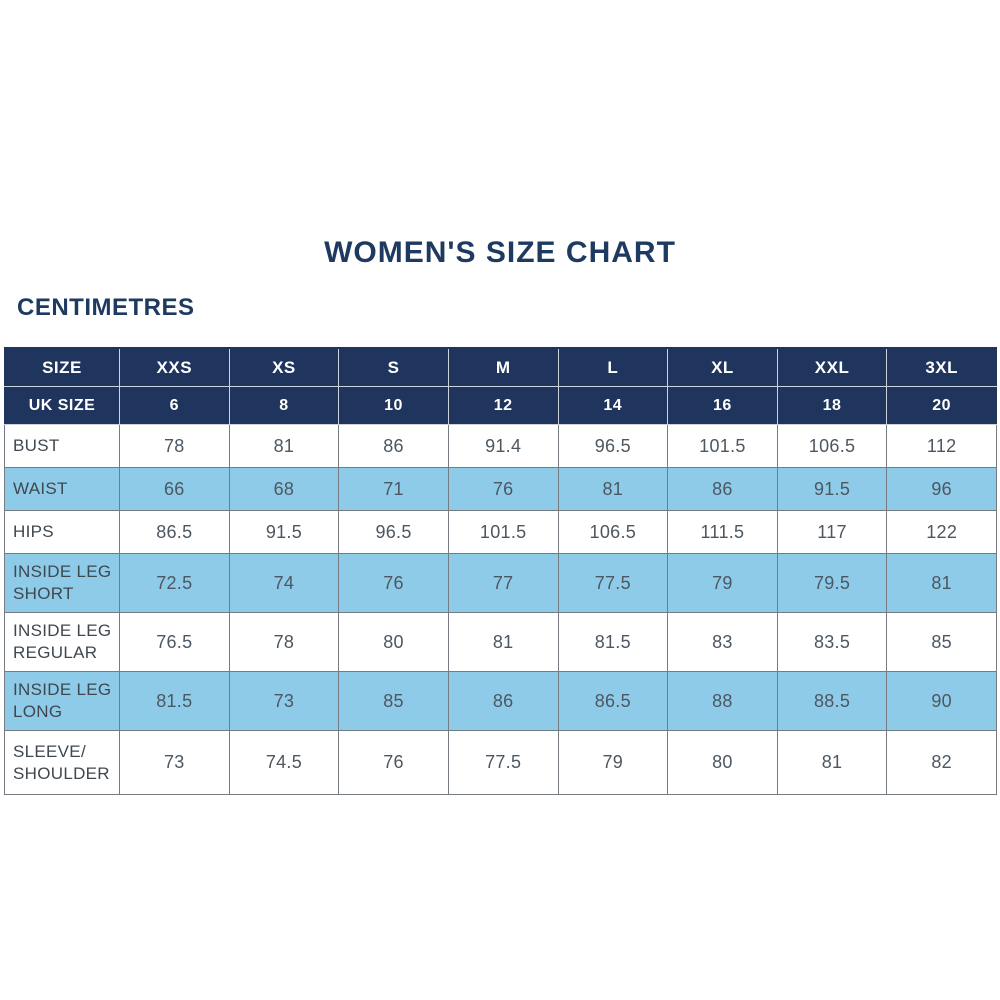 The height and width of the screenshot is (1000, 1000). What do you see at coordinates (832, 405) in the screenshot?
I see `uk-size-value: 18` at bounding box center [832, 405].